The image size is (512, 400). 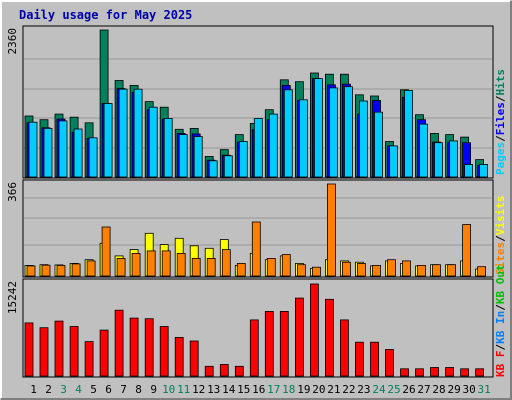 I want to click on legend-item-kb-out: KB Out, so click(x=500, y=284).